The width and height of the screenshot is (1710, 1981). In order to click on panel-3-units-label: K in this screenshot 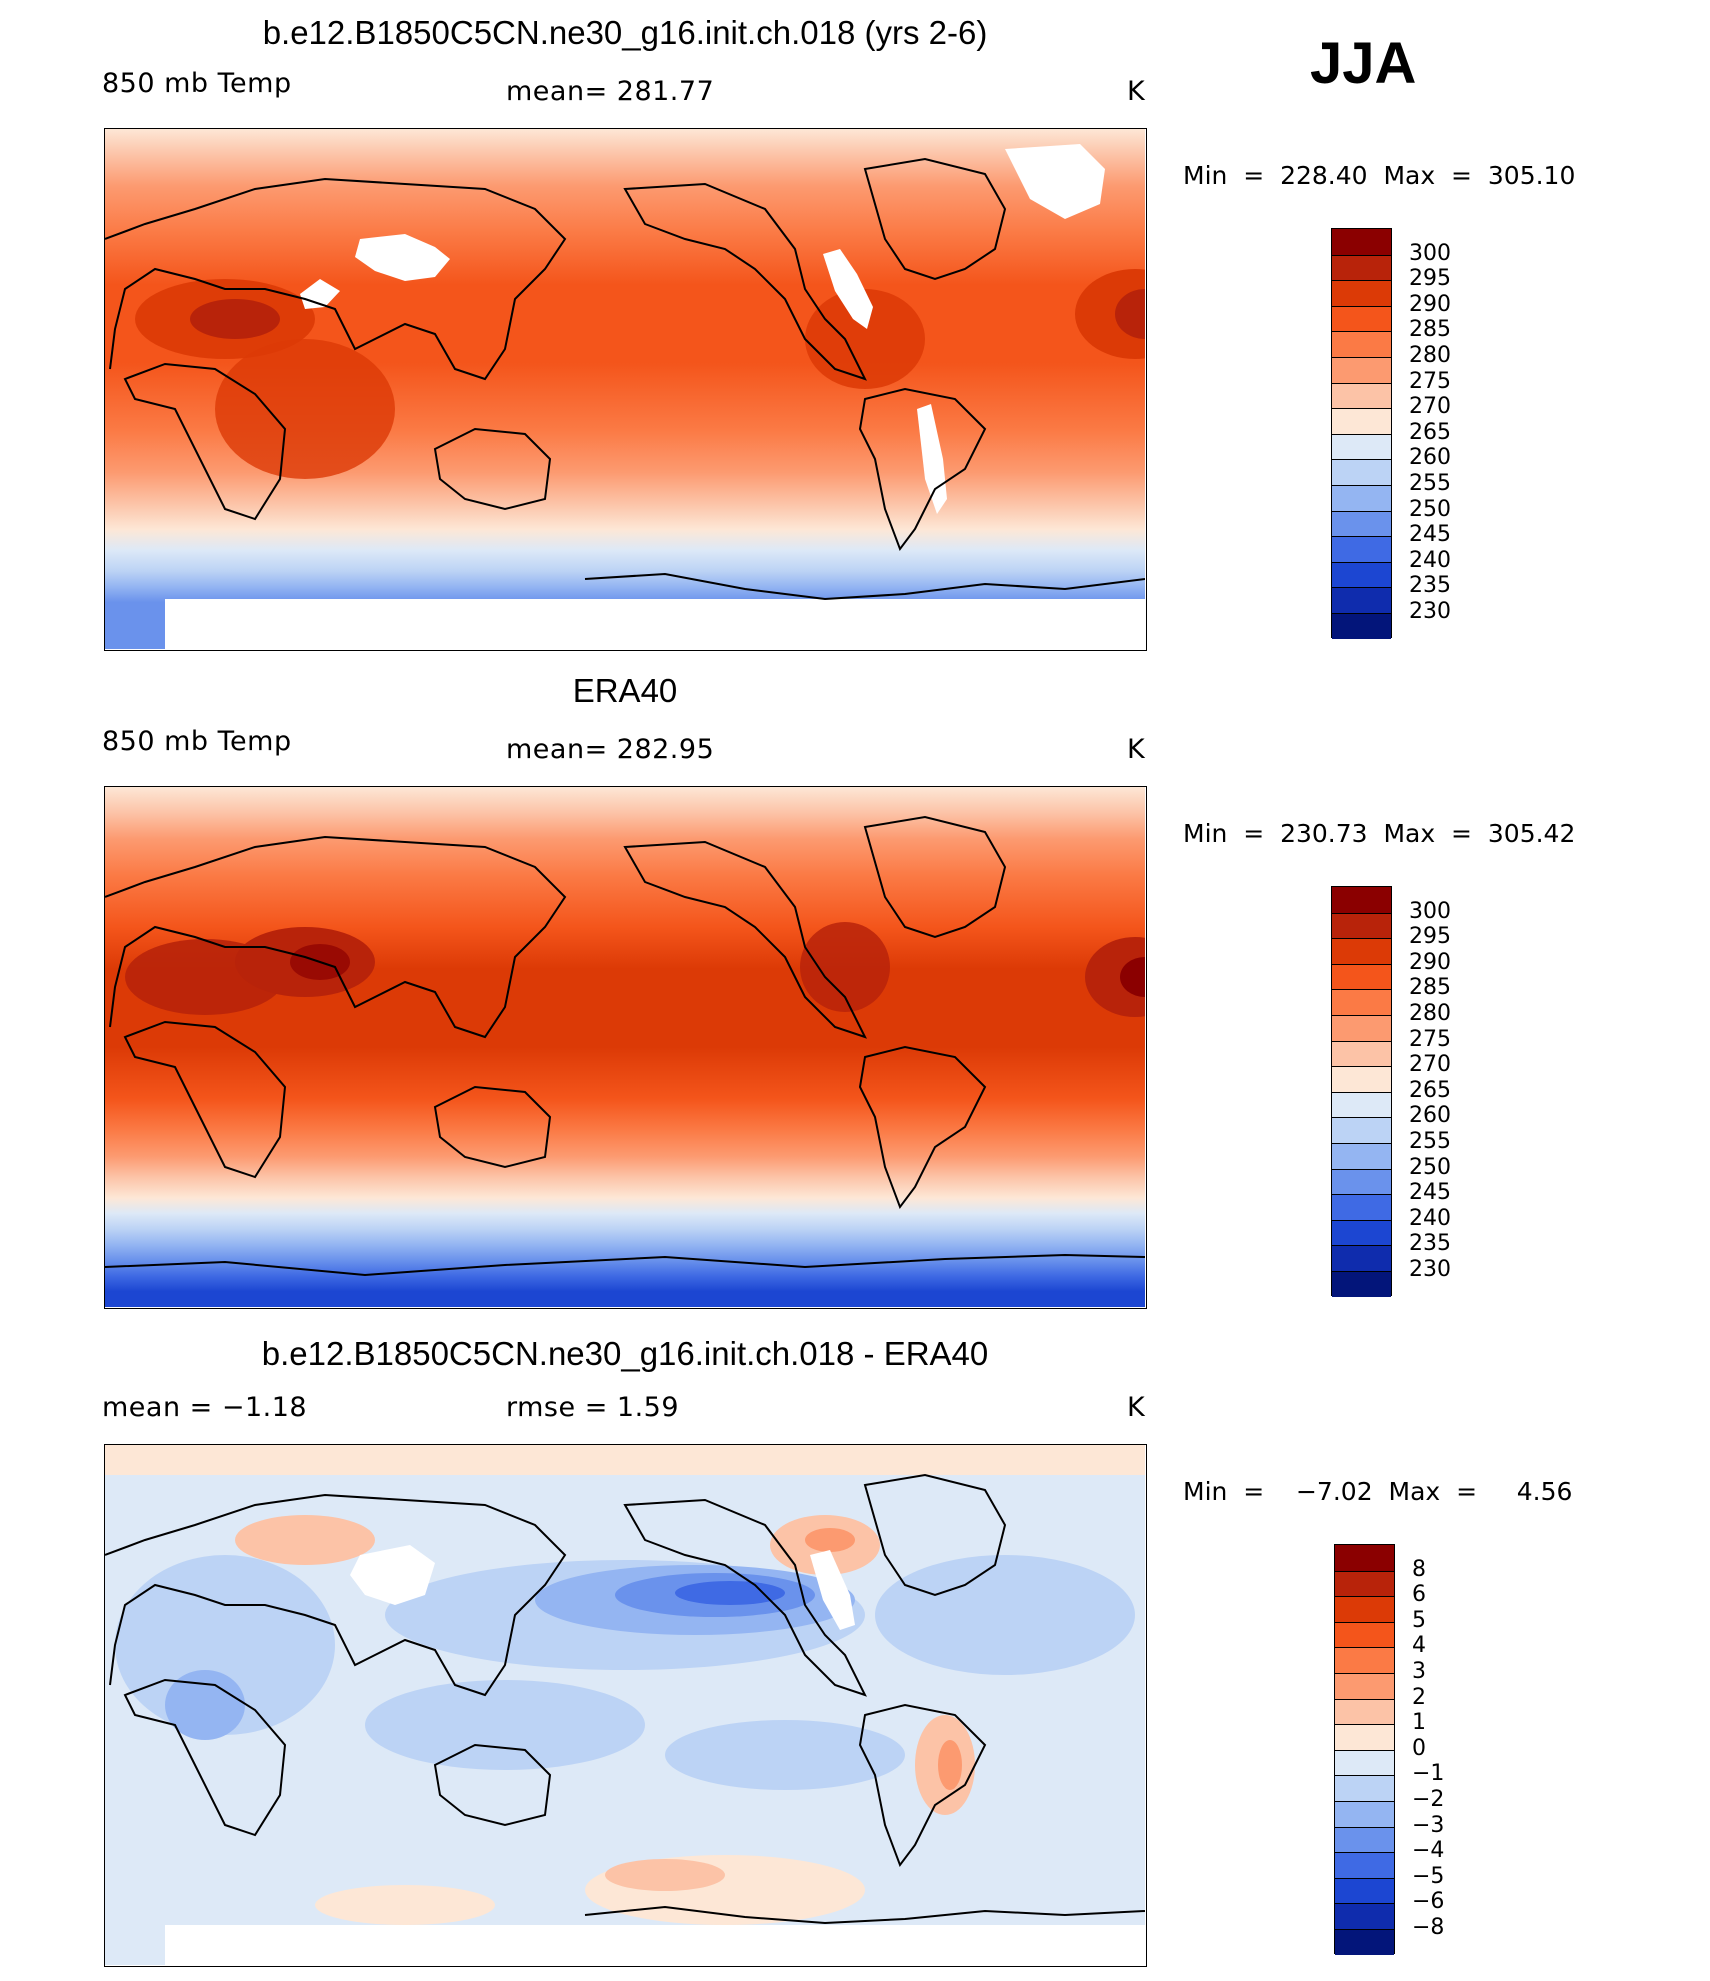, I will do `click(1136, 1407)`.